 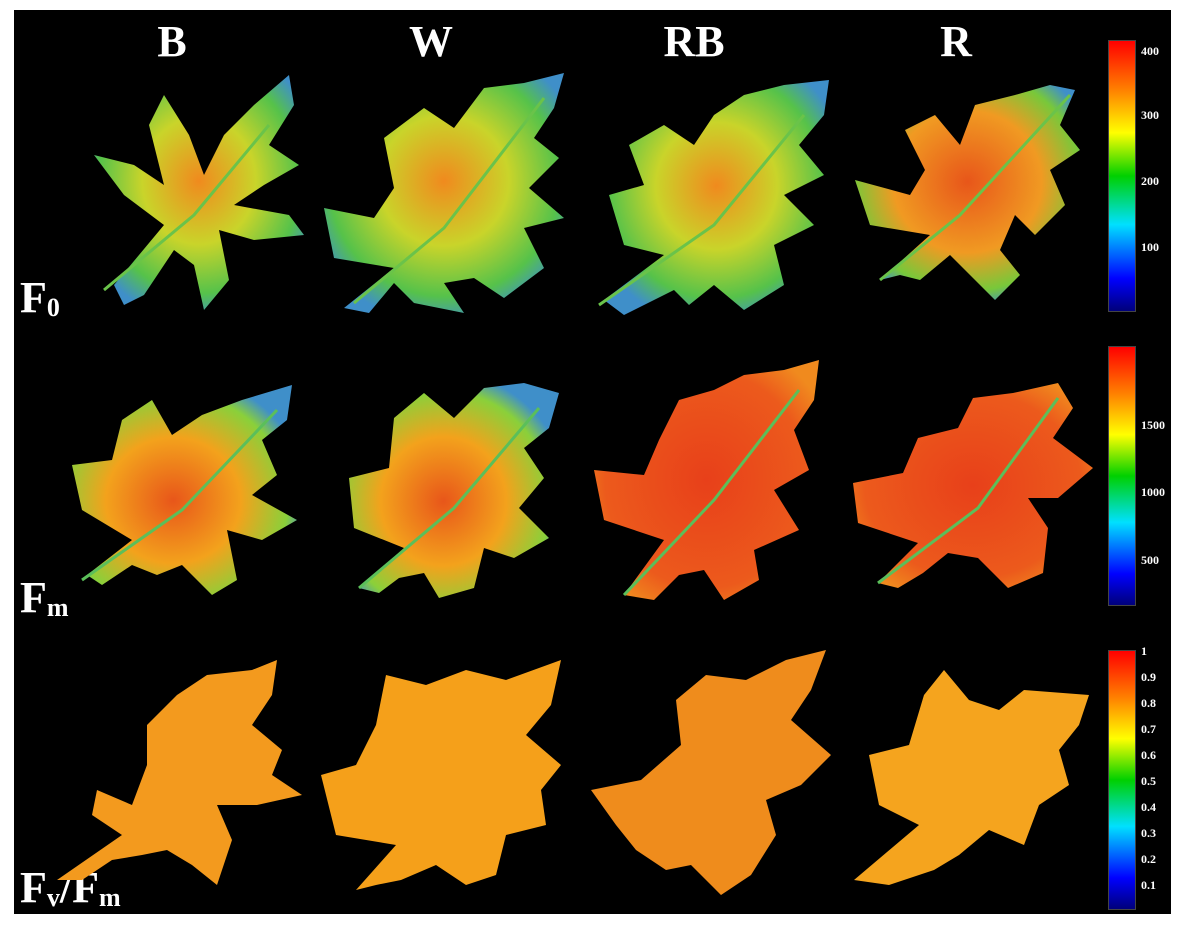 I want to click on colorbar-fvfm-tick: 0.4, so click(x=1148, y=807).